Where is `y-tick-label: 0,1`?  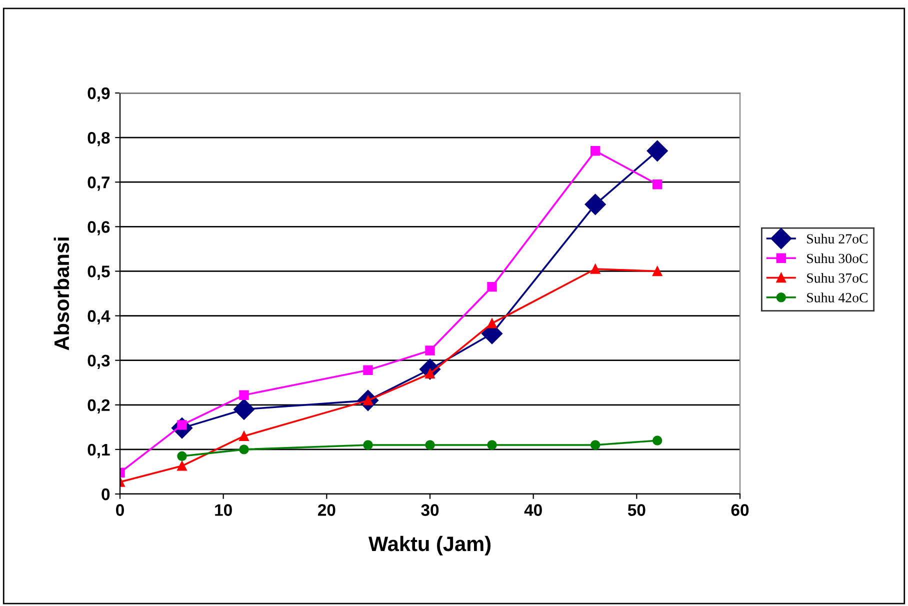
y-tick-label: 0,1 is located at coordinates (99, 451).